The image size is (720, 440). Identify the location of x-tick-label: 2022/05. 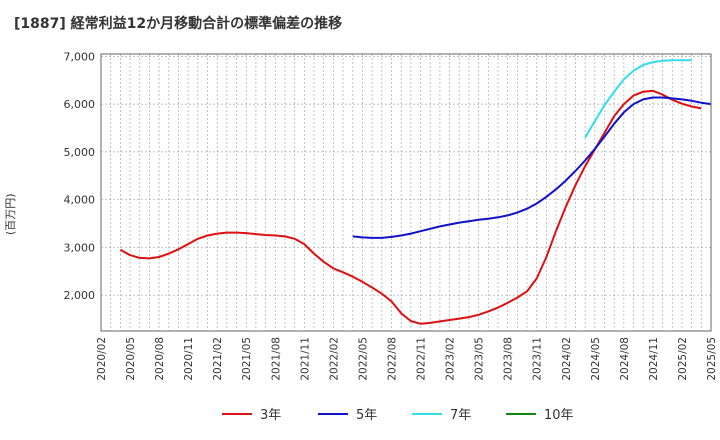
(363, 359).